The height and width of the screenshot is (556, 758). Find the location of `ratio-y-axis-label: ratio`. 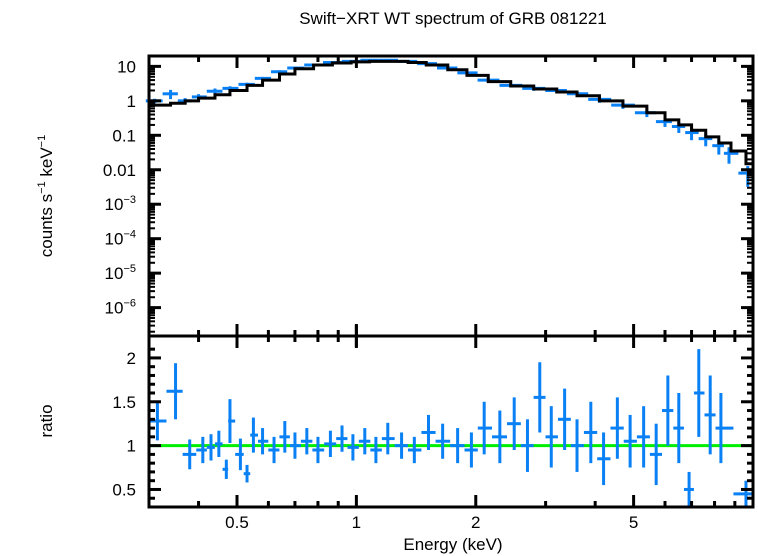

ratio-y-axis-label: ratio is located at coordinates (46, 420).